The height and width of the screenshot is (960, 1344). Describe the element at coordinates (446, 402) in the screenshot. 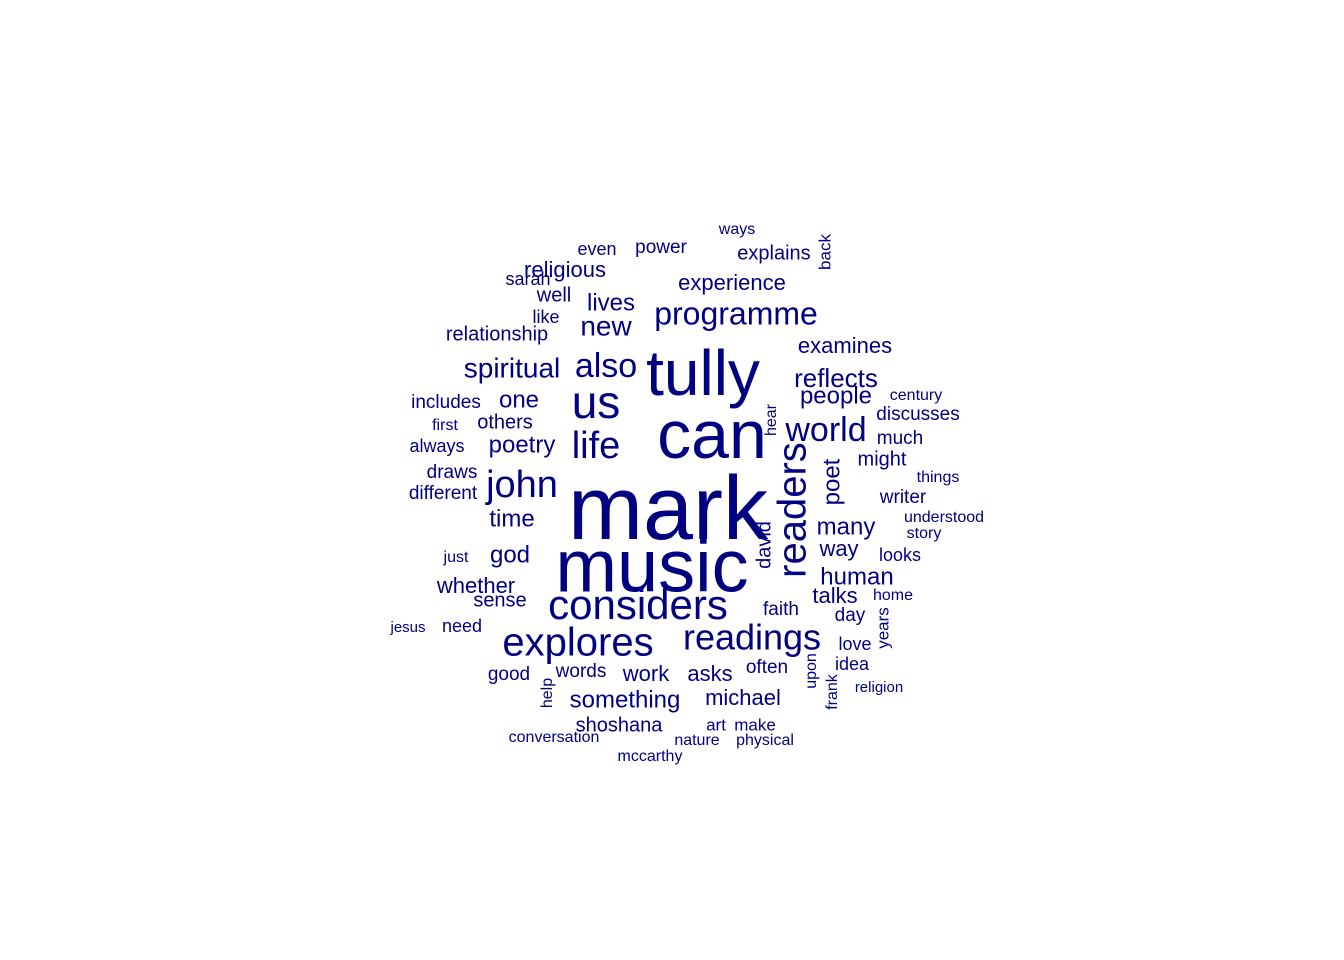

I see `word-includes: includes` at that location.